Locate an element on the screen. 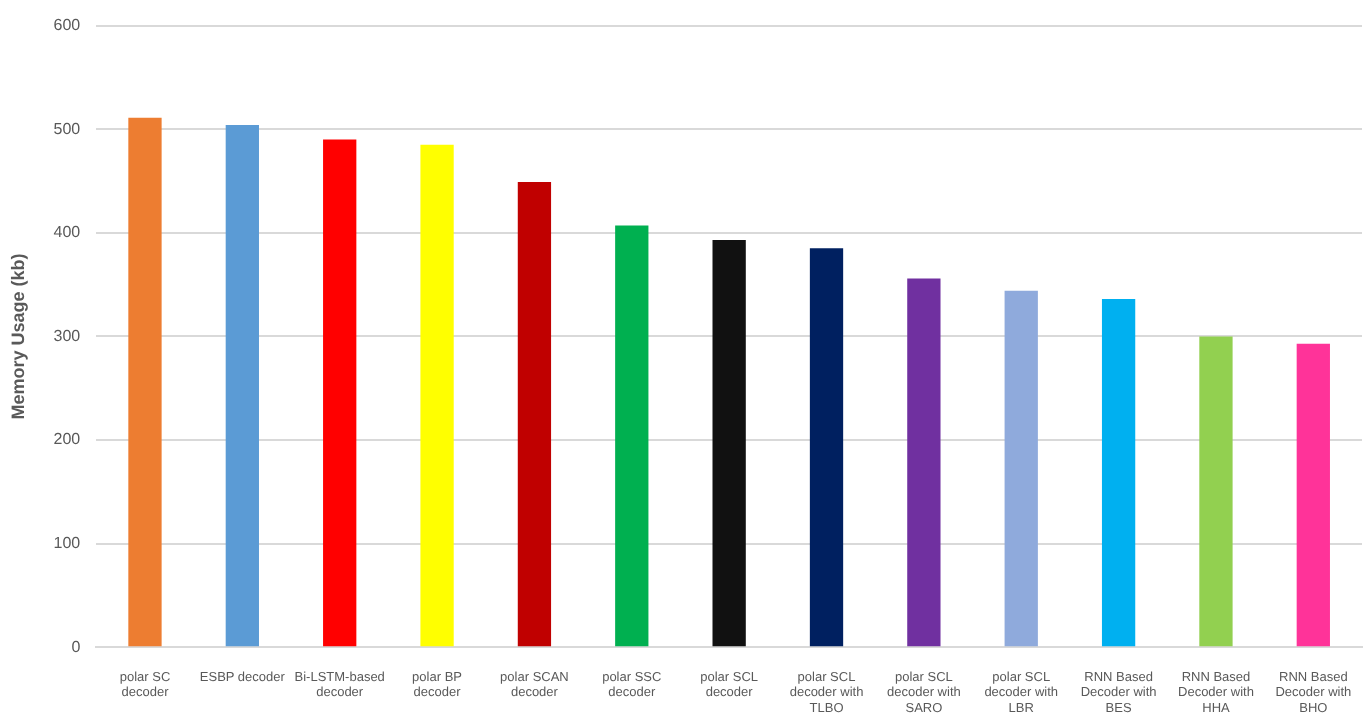  y-tick-label: 600 is located at coordinates (67, 25).